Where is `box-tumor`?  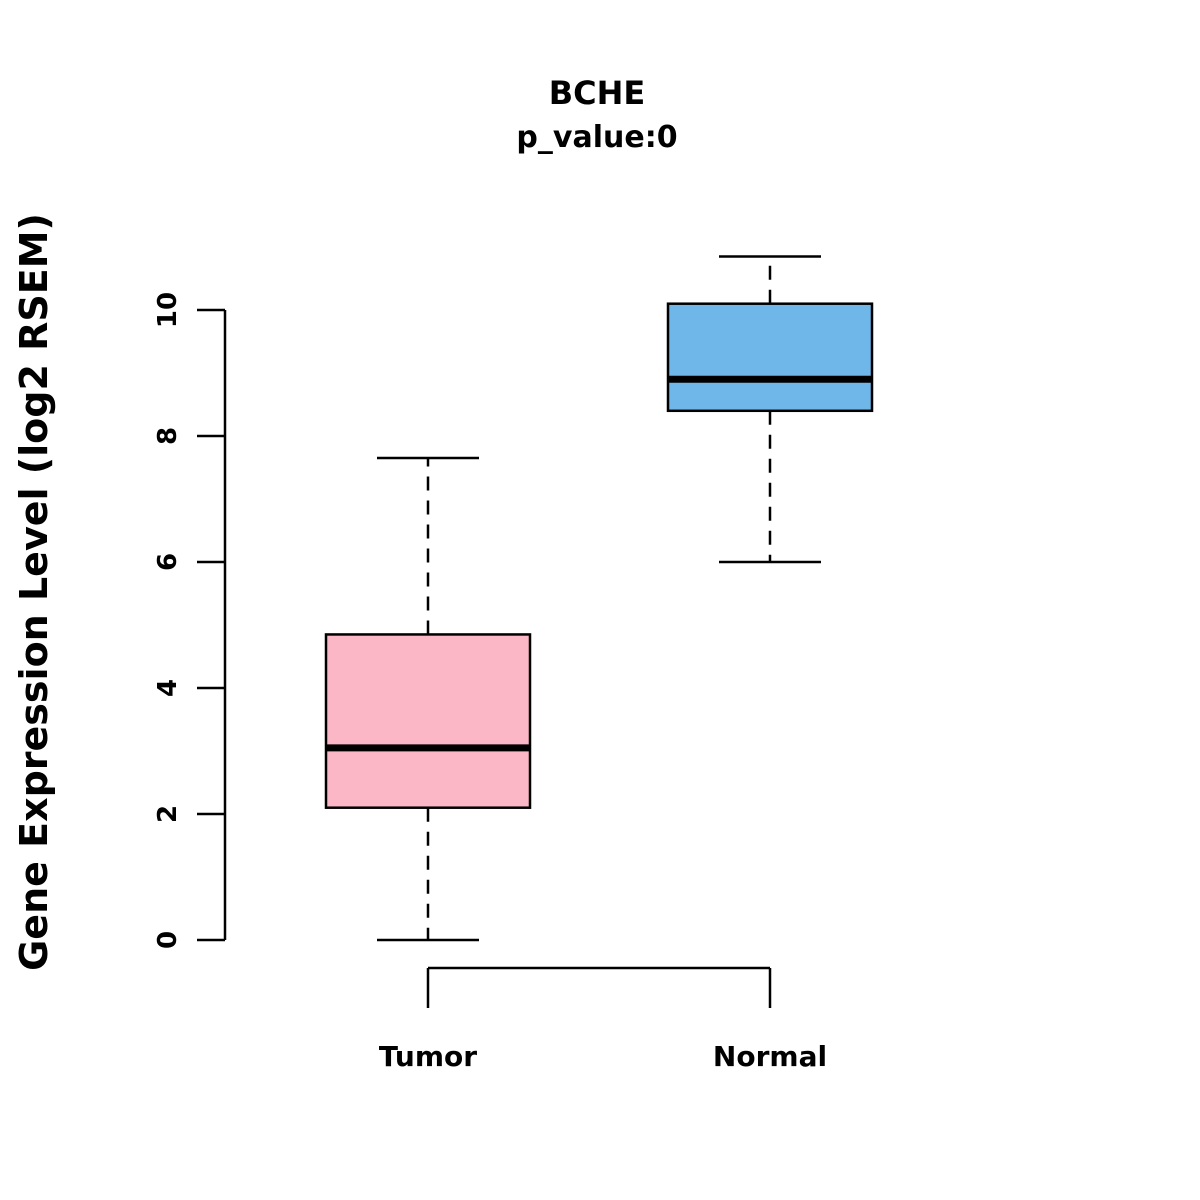 box-tumor is located at coordinates (428, 721).